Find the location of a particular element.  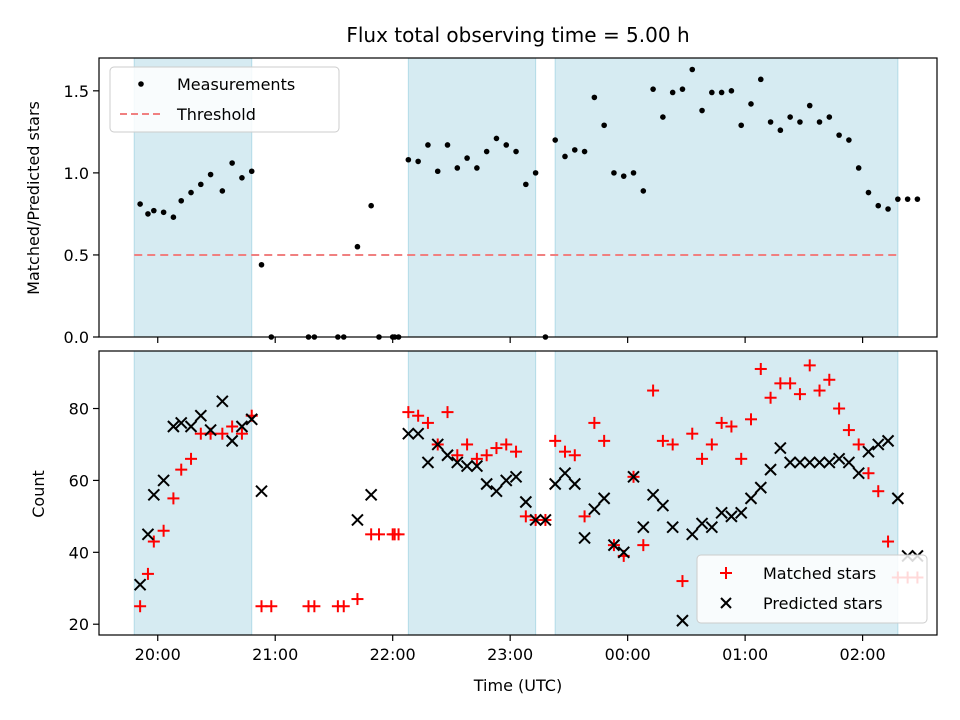

predicted-legend-marker is located at coordinates (726, 603).